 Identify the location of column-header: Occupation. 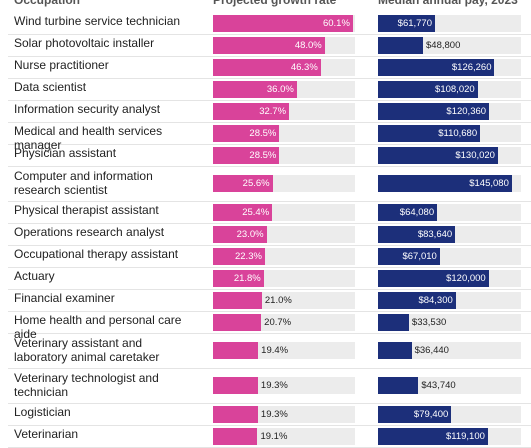
(47, 3).